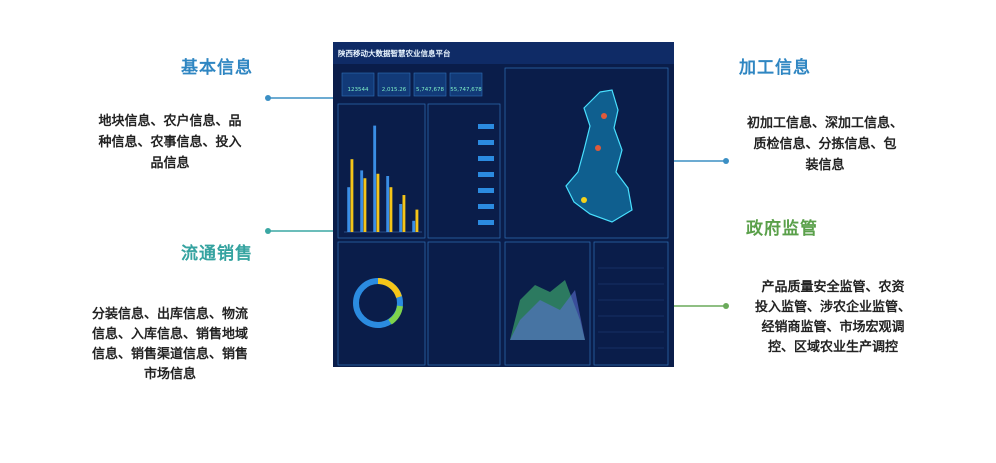 This screenshot has width=996, height=463. What do you see at coordinates (782, 228) in the screenshot?
I see `section-title: 政府监管` at bounding box center [782, 228].